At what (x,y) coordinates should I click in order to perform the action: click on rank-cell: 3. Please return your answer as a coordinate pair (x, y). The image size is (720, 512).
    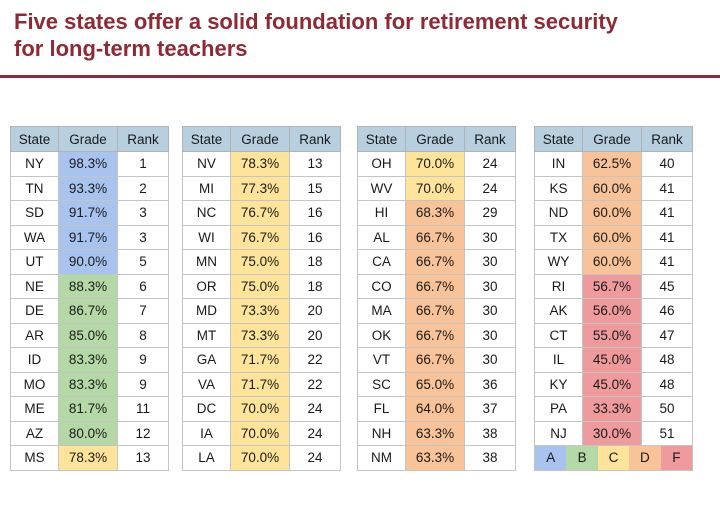
    Looking at the image, I should click on (143, 237).